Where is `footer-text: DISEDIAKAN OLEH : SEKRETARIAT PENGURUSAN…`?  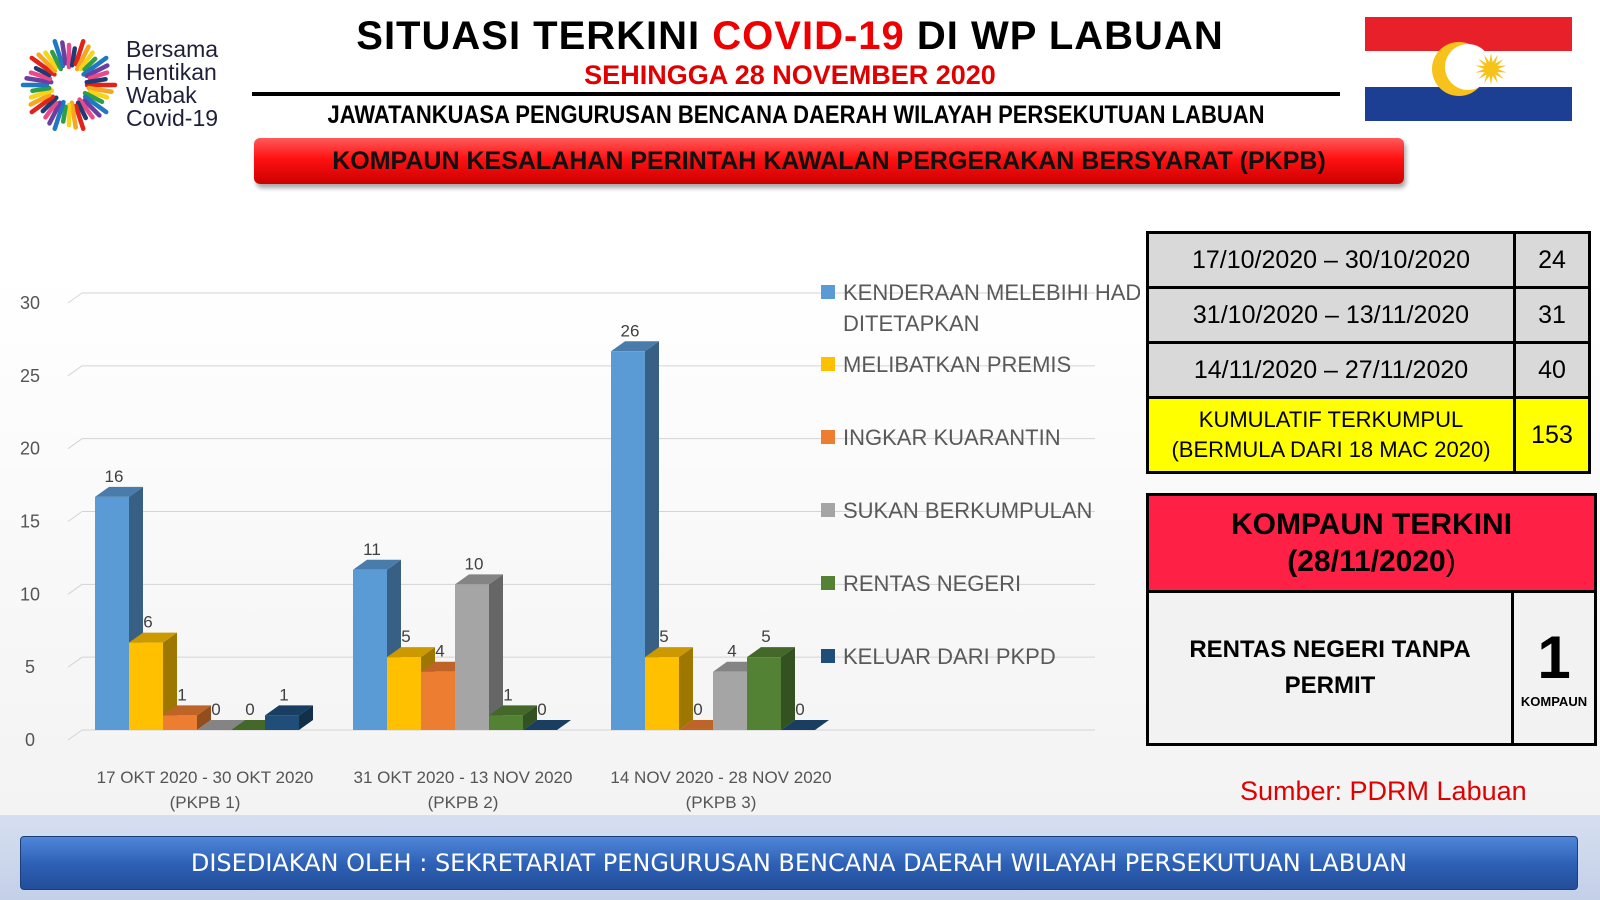
footer-text: DISEDIAKAN OLEH : SEKRETARIAT PENGURUSAN… is located at coordinates (799, 863).